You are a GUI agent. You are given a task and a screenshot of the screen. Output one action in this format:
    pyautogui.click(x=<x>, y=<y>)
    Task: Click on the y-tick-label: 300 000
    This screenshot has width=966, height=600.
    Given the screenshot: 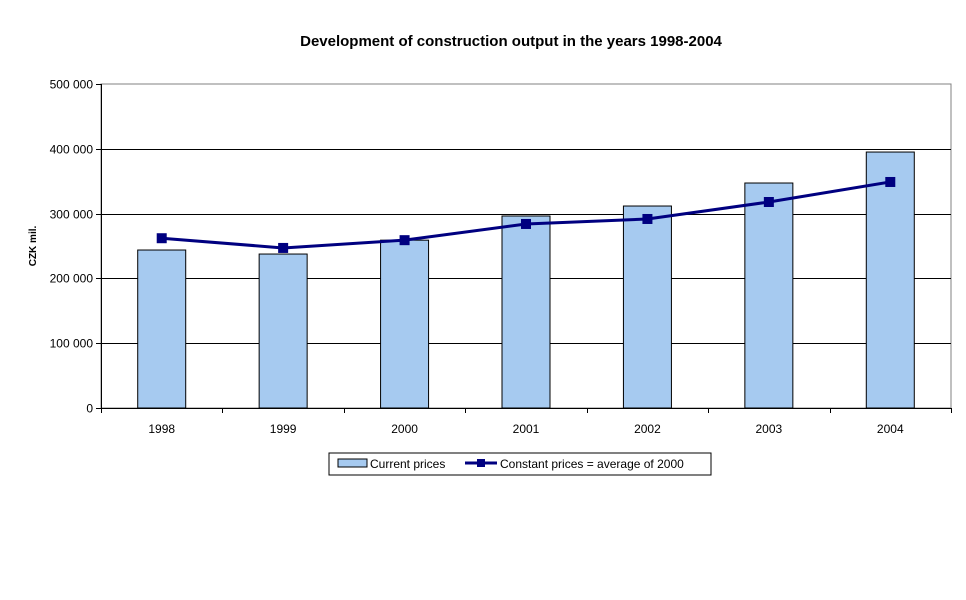 What is the action you would take?
    pyautogui.click(x=72, y=215)
    